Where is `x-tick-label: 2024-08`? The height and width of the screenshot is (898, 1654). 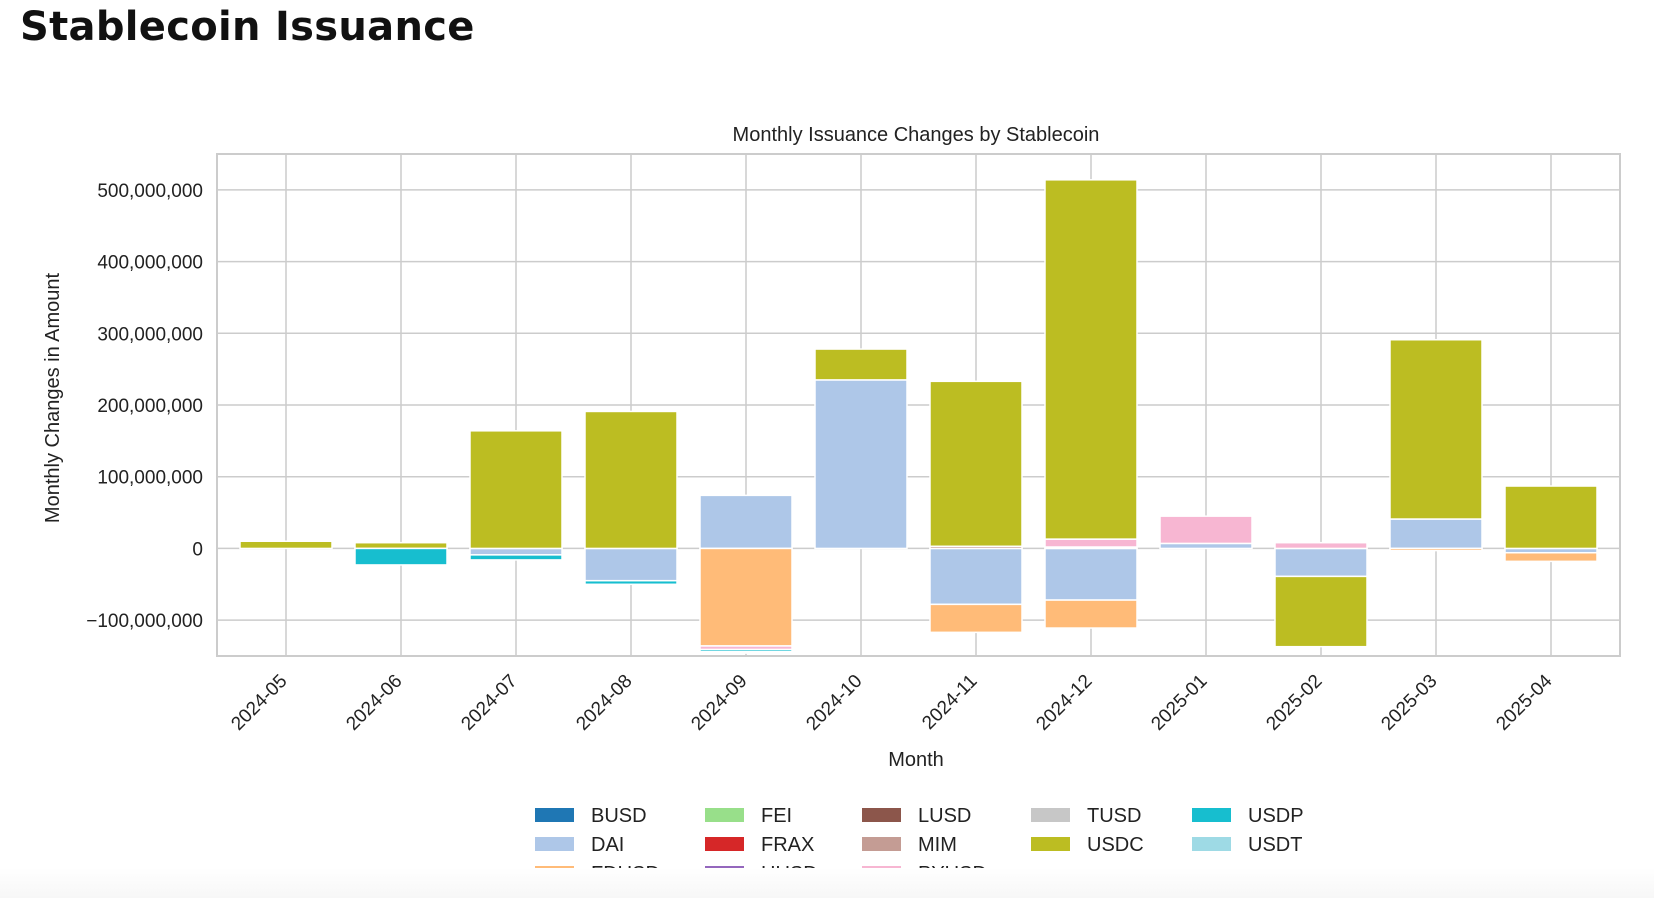
x-tick-label: 2024-08 is located at coordinates (604, 703).